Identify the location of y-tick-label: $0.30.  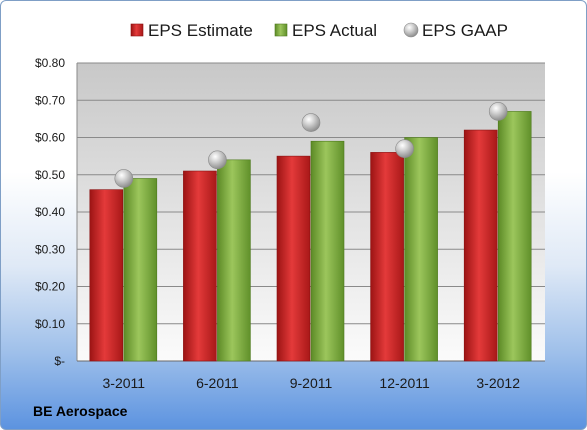
(50, 249).